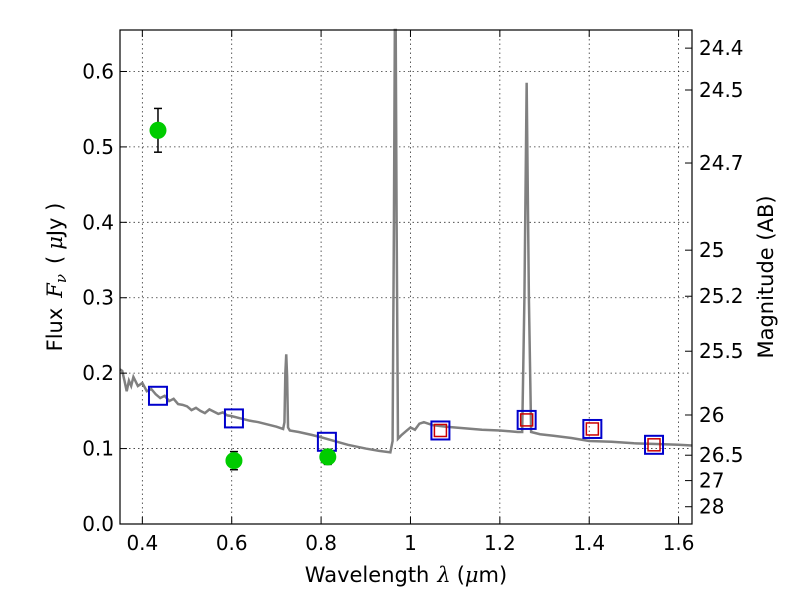 Image resolution: width=800 pixels, height=600 pixels. I want to click on y-tick-label: 0.2, so click(98, 373).